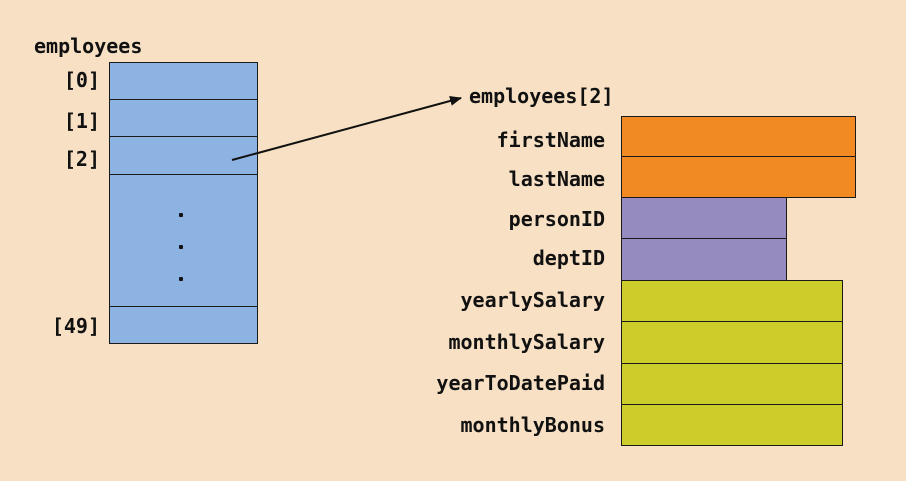  Describe the element at coordinates (533, 425) in the screenshot. I see `field-label-monthlyBonus: monthlyBonus` at that location.